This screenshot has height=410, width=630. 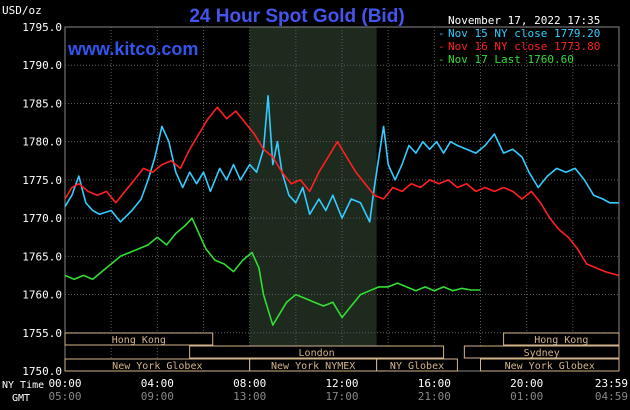 What do you see at coordinates (611, 396) in the screenshot?
I see `x-tick-label-gmt: 04:59` at bounding box center [611, 396].